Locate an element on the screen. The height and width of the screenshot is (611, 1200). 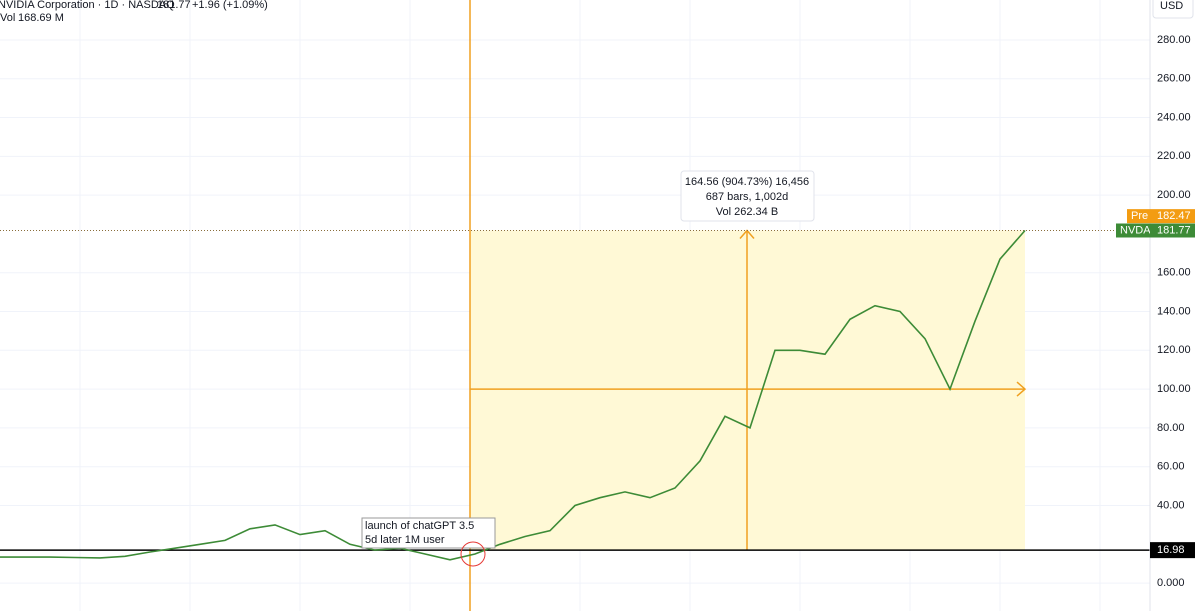
marker-circle is located at coordinates (473, 554).